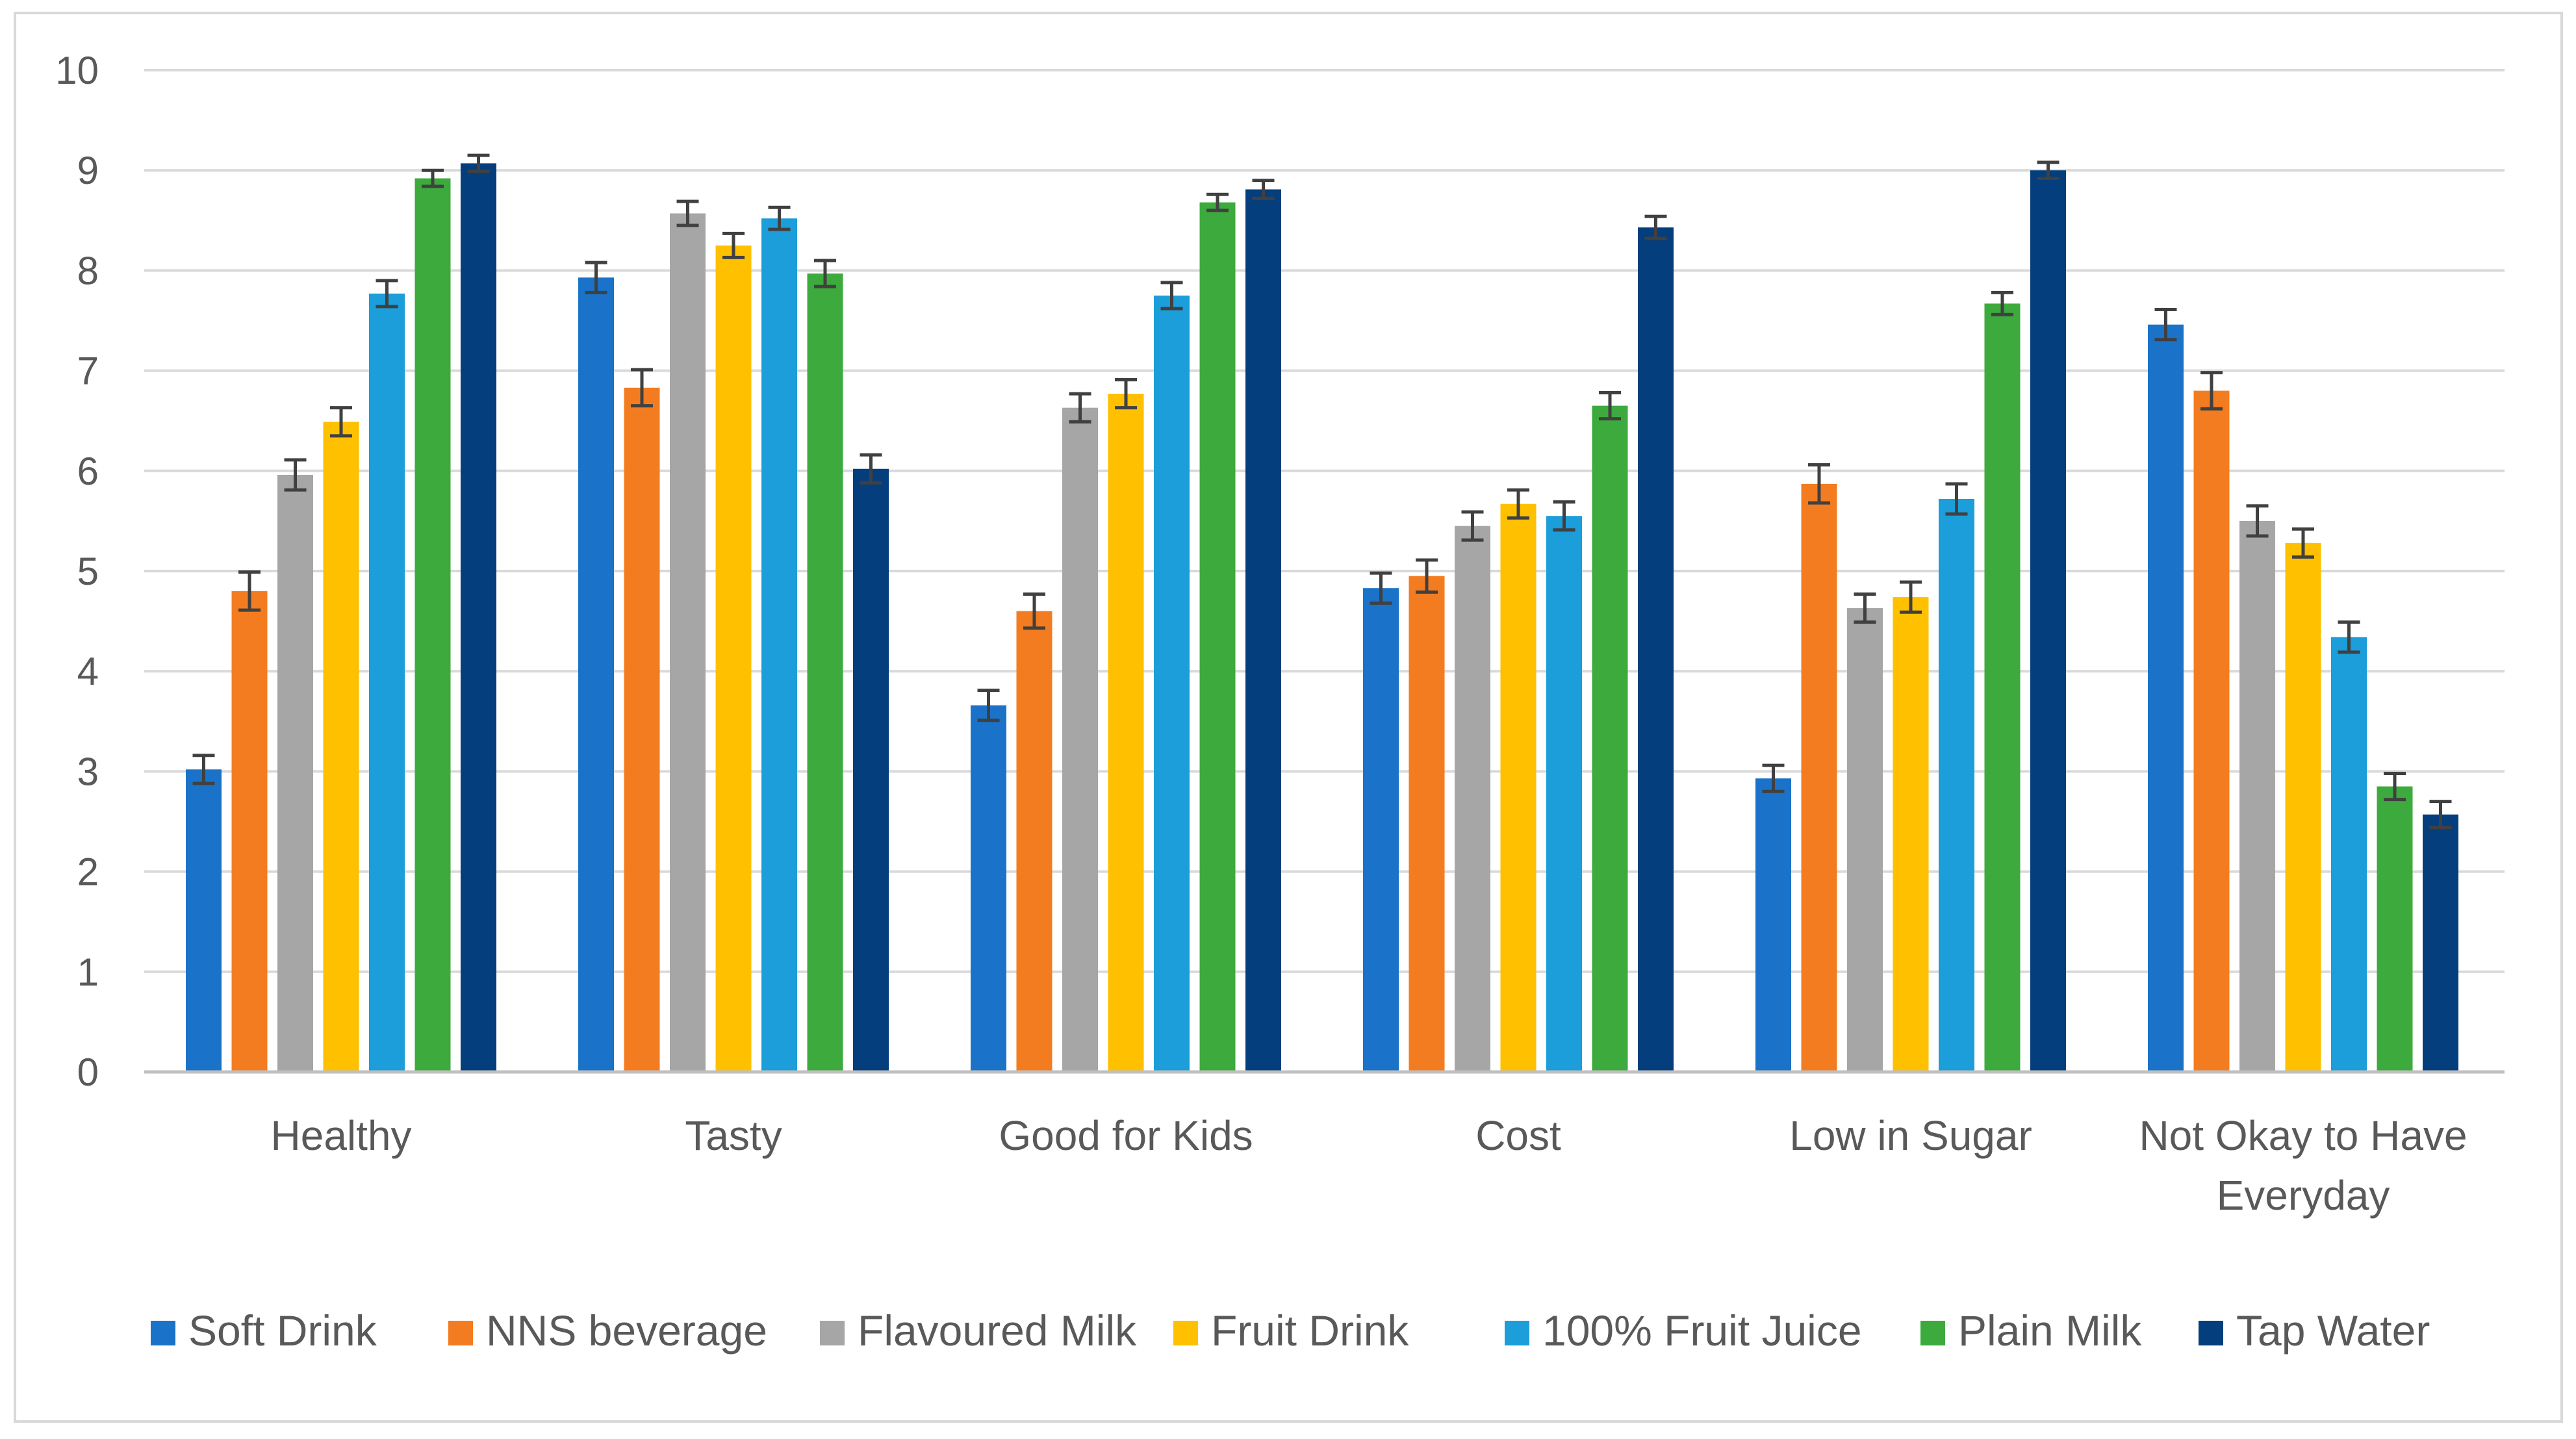 Image resolution: width=2576 pixels, height=1439 pixels. I want to click on y-tick-label-4: 4, so click(88, 671).